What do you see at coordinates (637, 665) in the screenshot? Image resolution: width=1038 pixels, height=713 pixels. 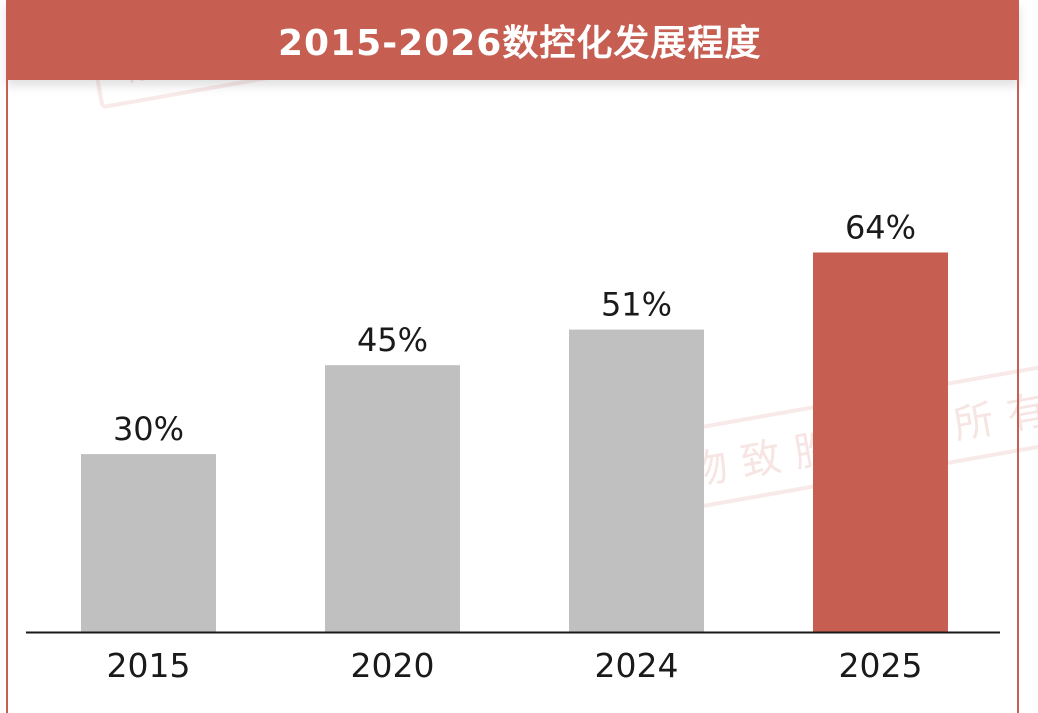 I see `x-tick-label-2024: 2024` at bounding box center [637, 665].